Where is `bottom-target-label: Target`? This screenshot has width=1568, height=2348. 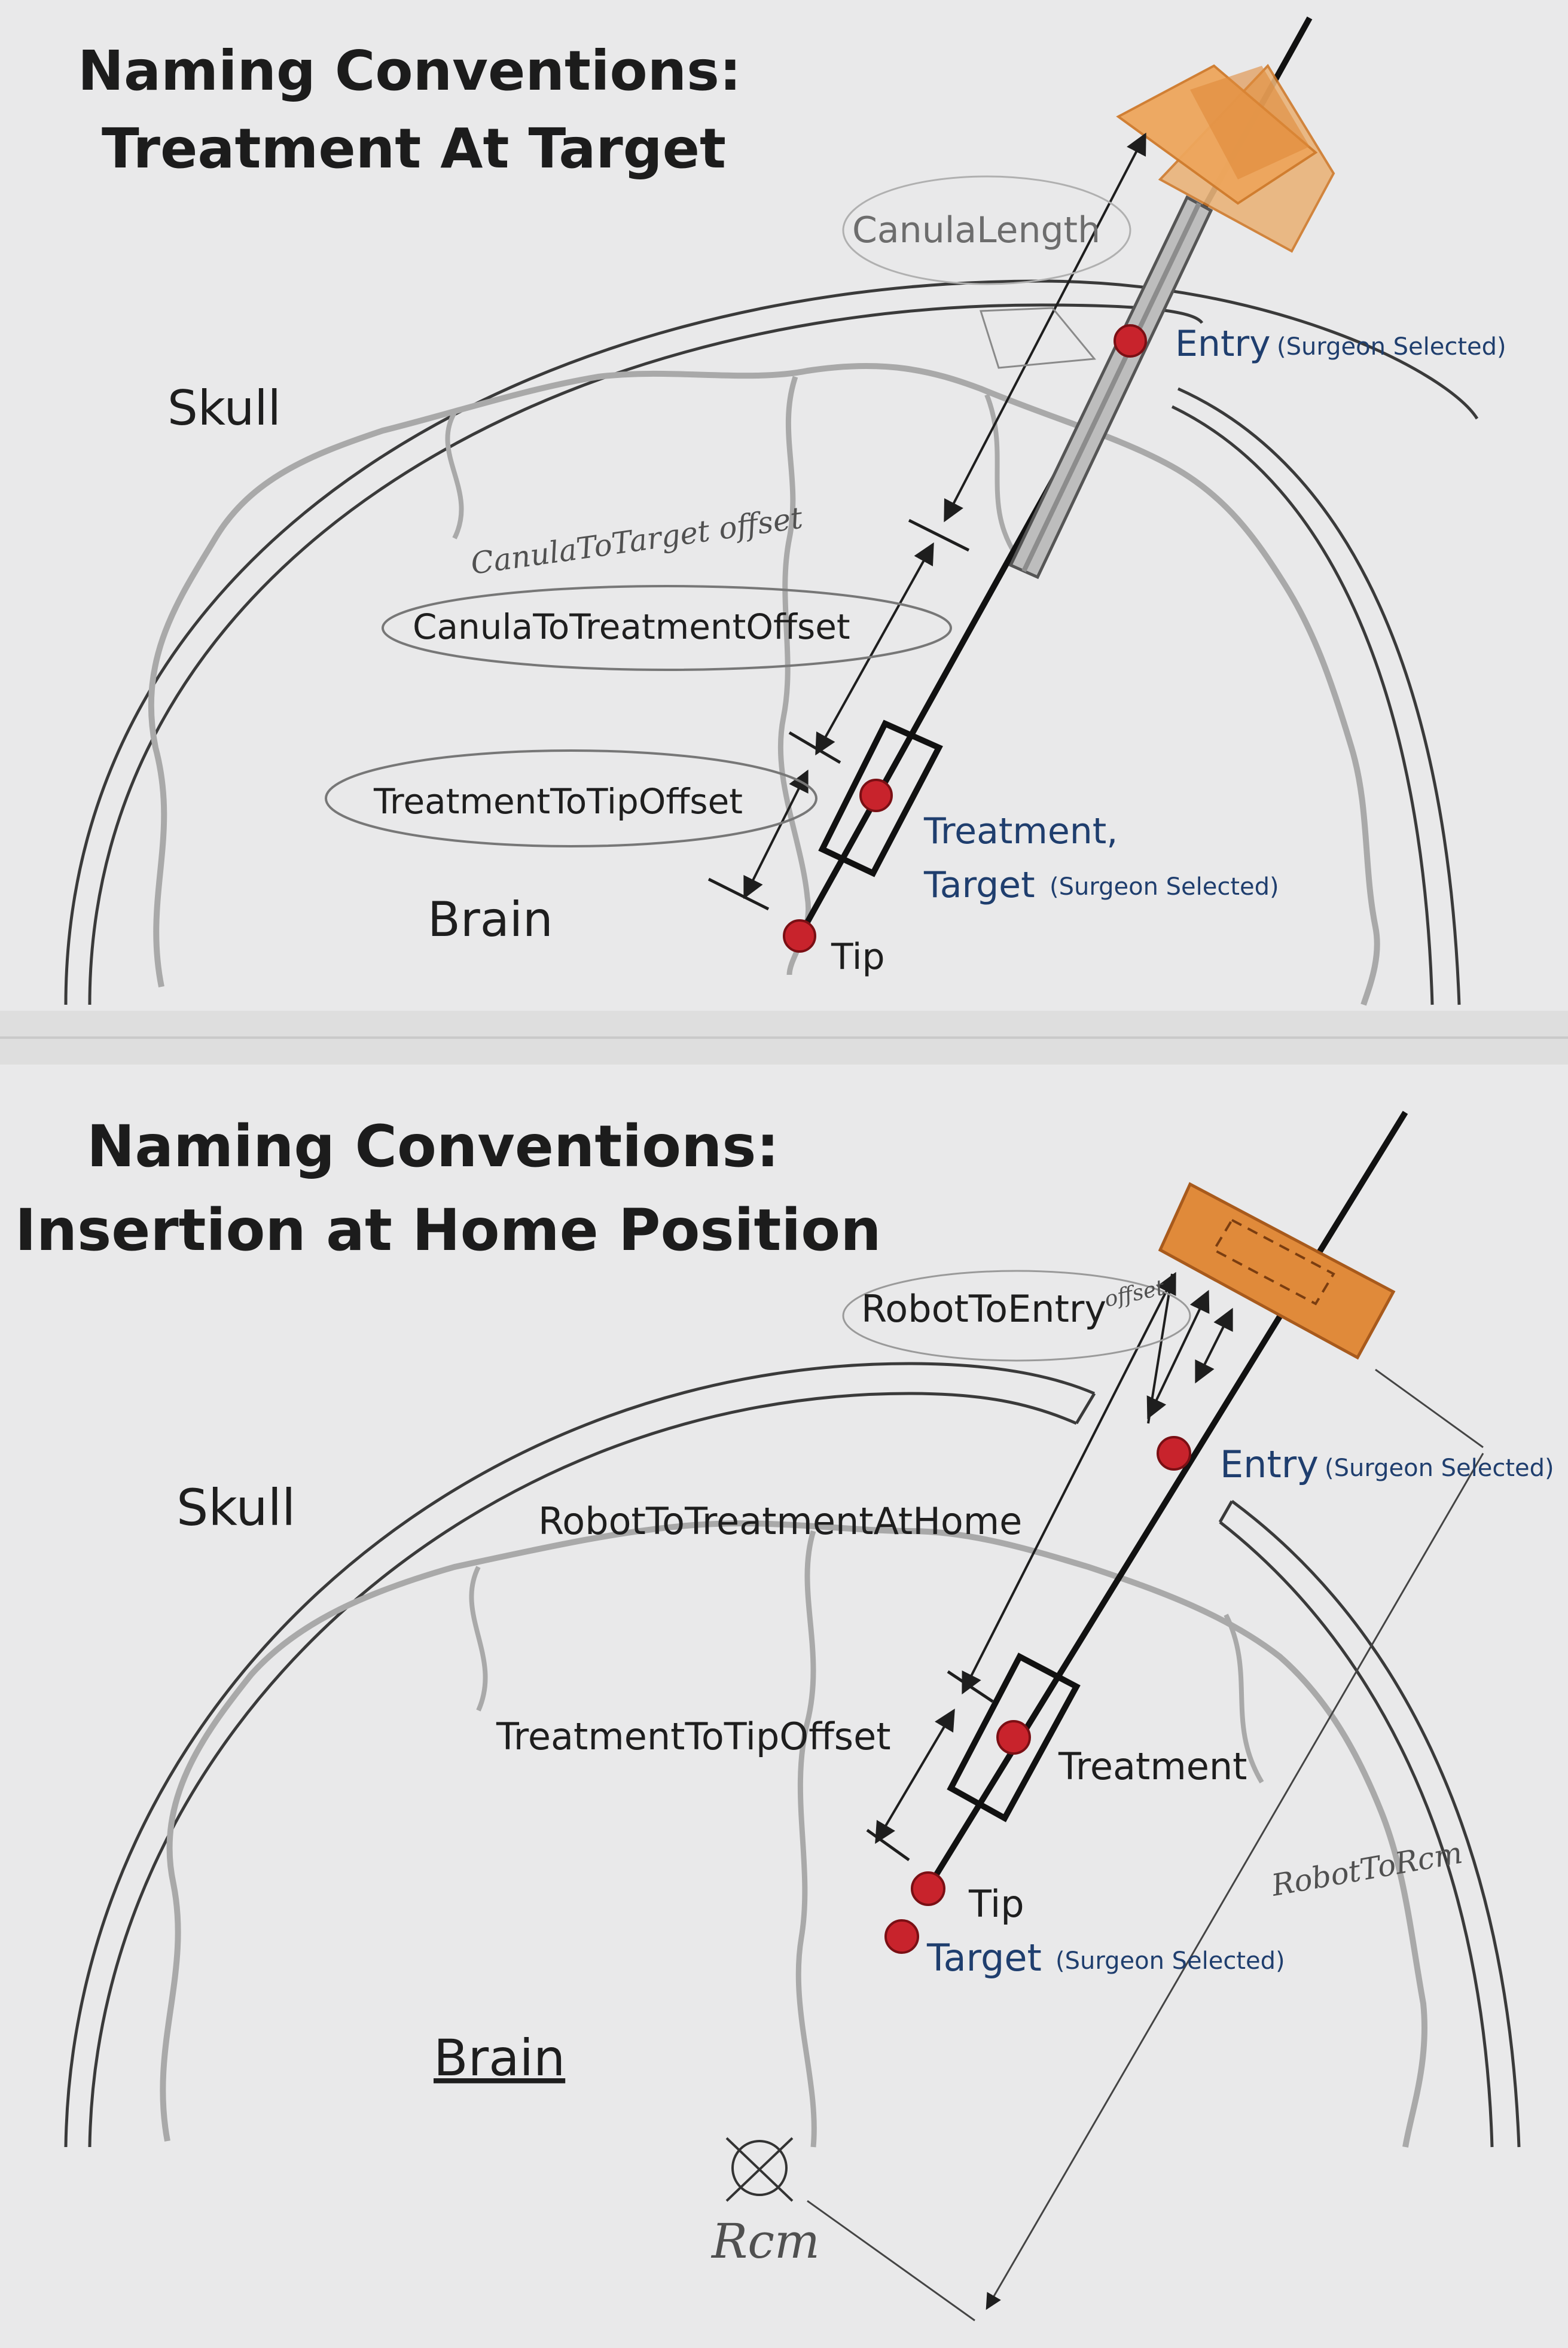
bottom-target-label: Target is located at coordinates (984, 1958).